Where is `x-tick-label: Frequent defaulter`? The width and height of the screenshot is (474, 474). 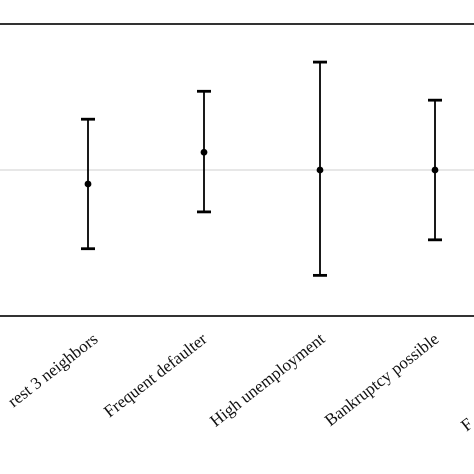 x-tick-label: Frequent defaulter is located at coordinates (155, 375).